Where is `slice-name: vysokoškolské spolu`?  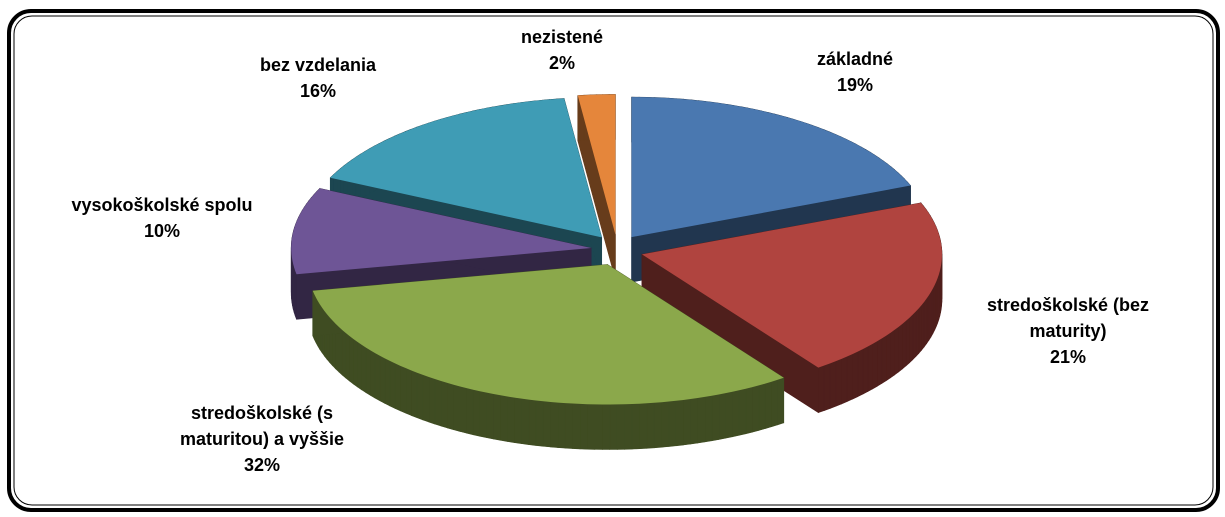 slice-name: vysokoškolské spolu is located at coordinates (162, 205).